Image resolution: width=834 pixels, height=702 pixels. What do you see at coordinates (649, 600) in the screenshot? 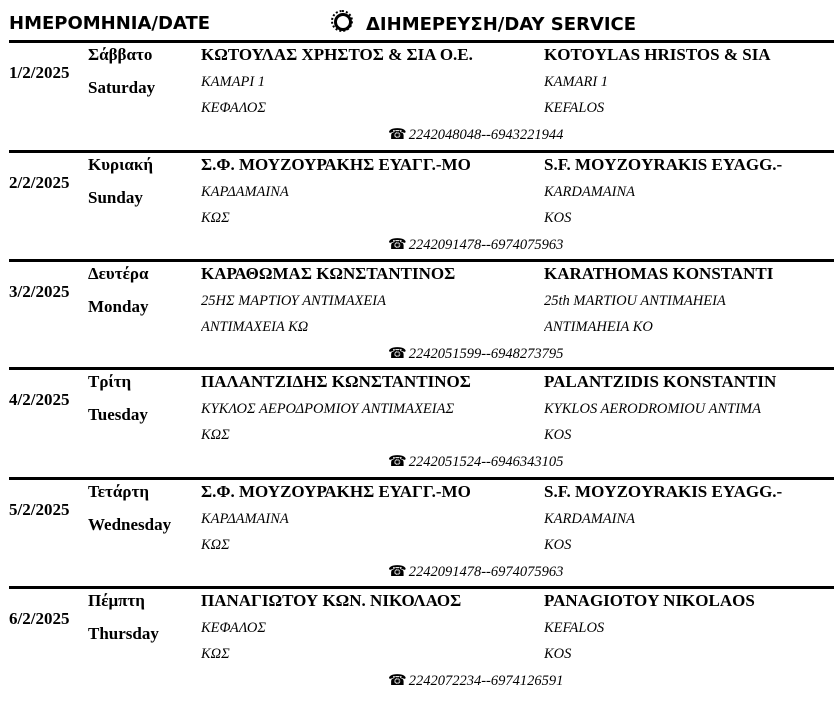
I see `pharmacy-name-english: PANAGIOTOY NIKOLAOS` at bounding box center [649, 600].